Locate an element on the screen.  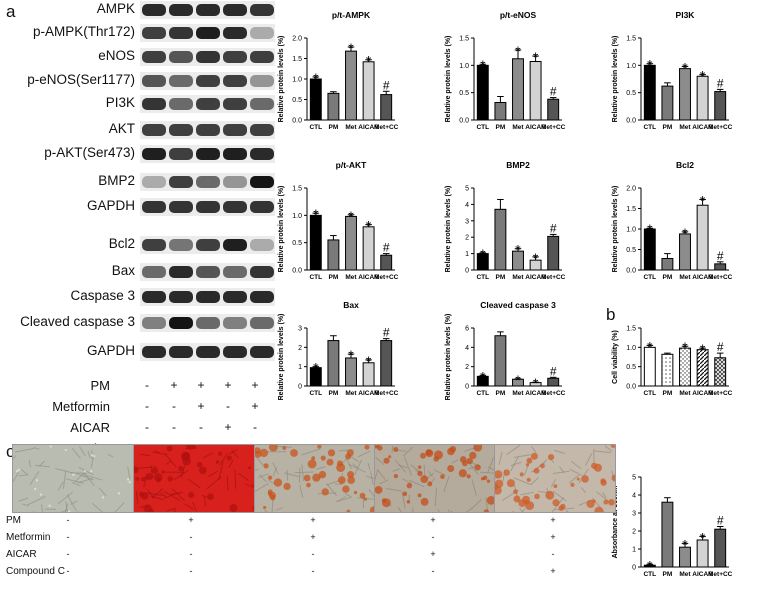
blot-label: Cleaved caspase 3 is located at coordinates (77, 321).